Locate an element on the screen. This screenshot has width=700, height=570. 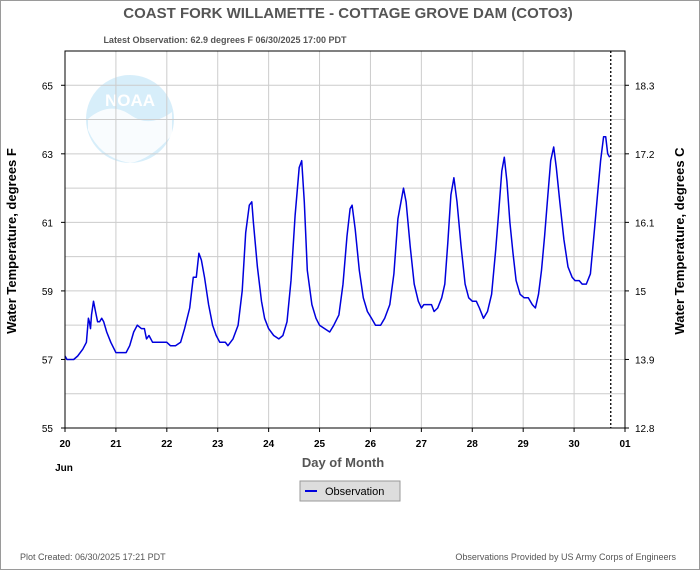
legend-box is located at coordinates (350, 491).